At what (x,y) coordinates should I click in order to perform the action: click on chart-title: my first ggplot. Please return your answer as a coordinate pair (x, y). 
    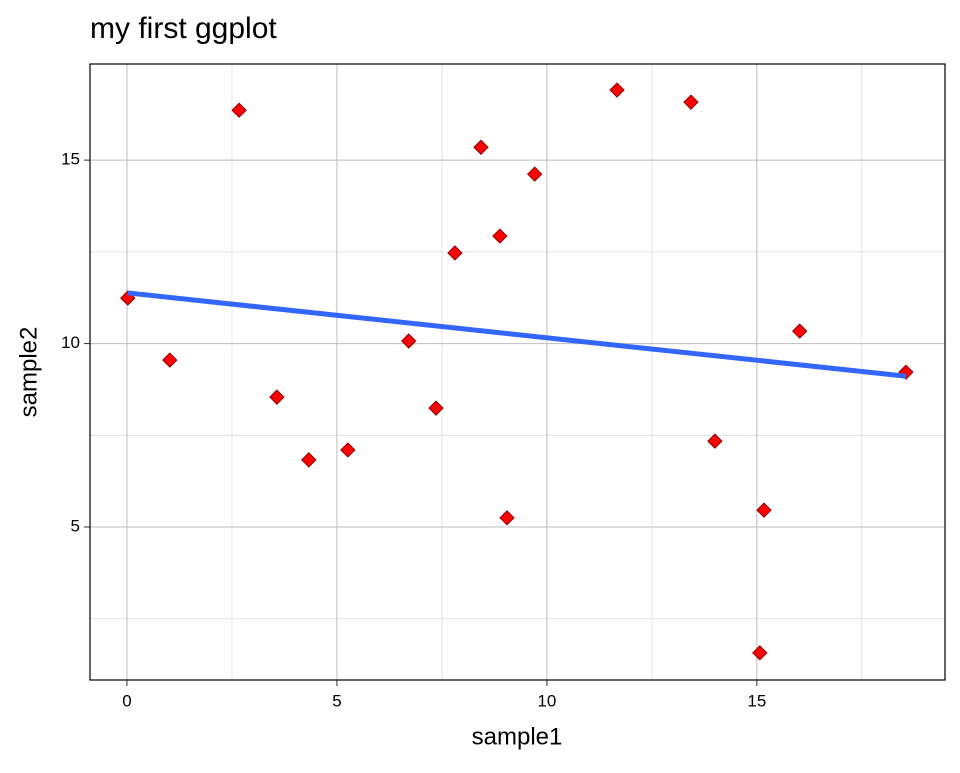
    Looking at the image, I should click on (183, 28).